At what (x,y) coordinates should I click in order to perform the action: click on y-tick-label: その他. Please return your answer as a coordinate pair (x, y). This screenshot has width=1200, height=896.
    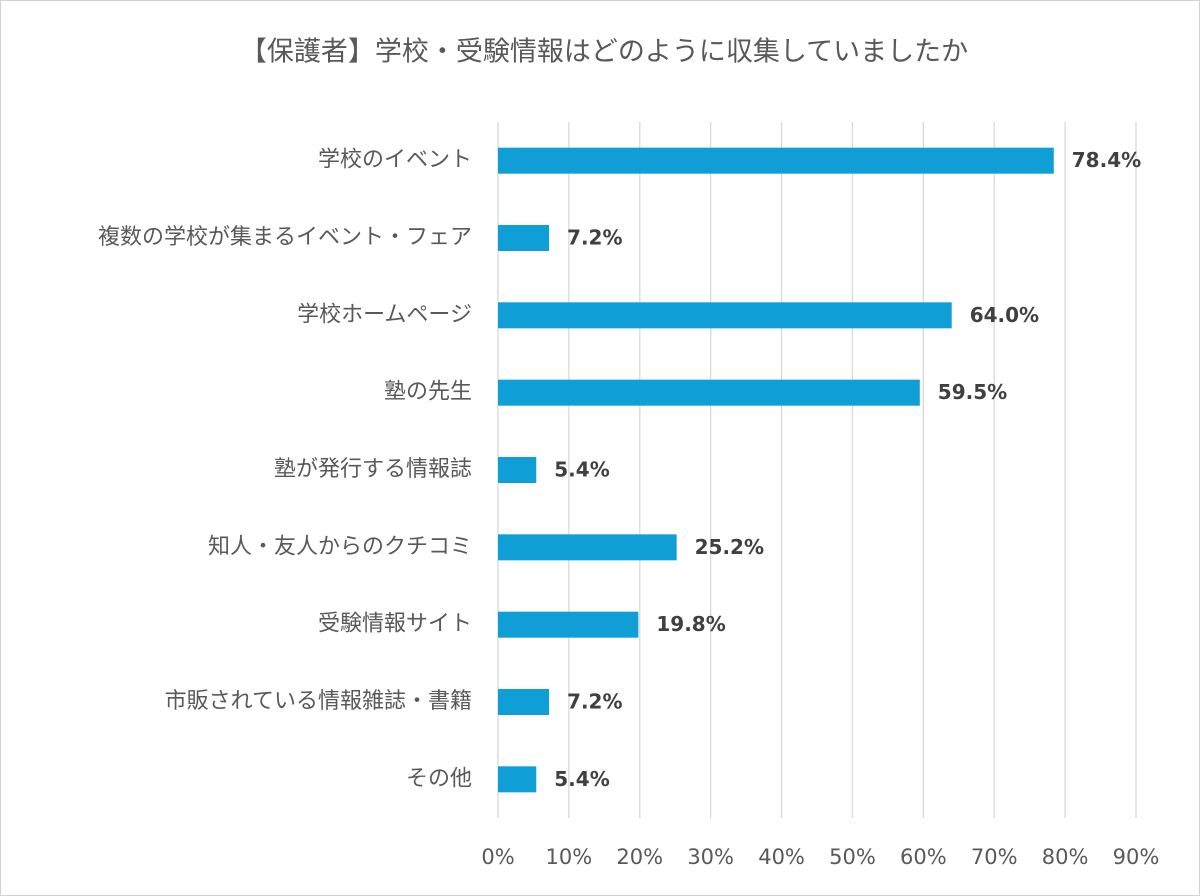
    Looking at the image, I should click on (439, 778).